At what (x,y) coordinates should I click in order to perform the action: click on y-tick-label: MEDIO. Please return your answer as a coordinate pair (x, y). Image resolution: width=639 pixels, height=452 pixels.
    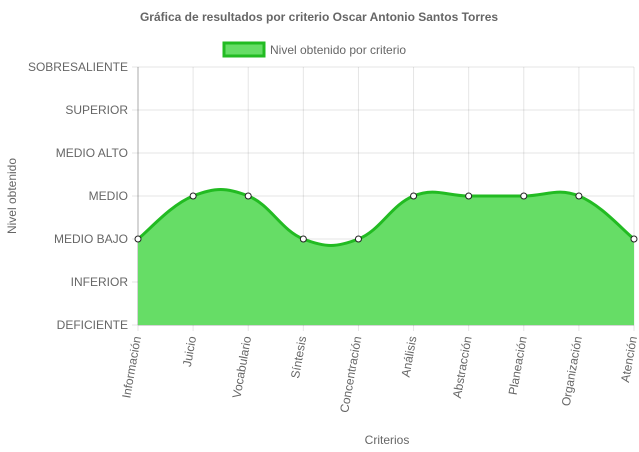
    Looking at the image, I should click on (108, 196).